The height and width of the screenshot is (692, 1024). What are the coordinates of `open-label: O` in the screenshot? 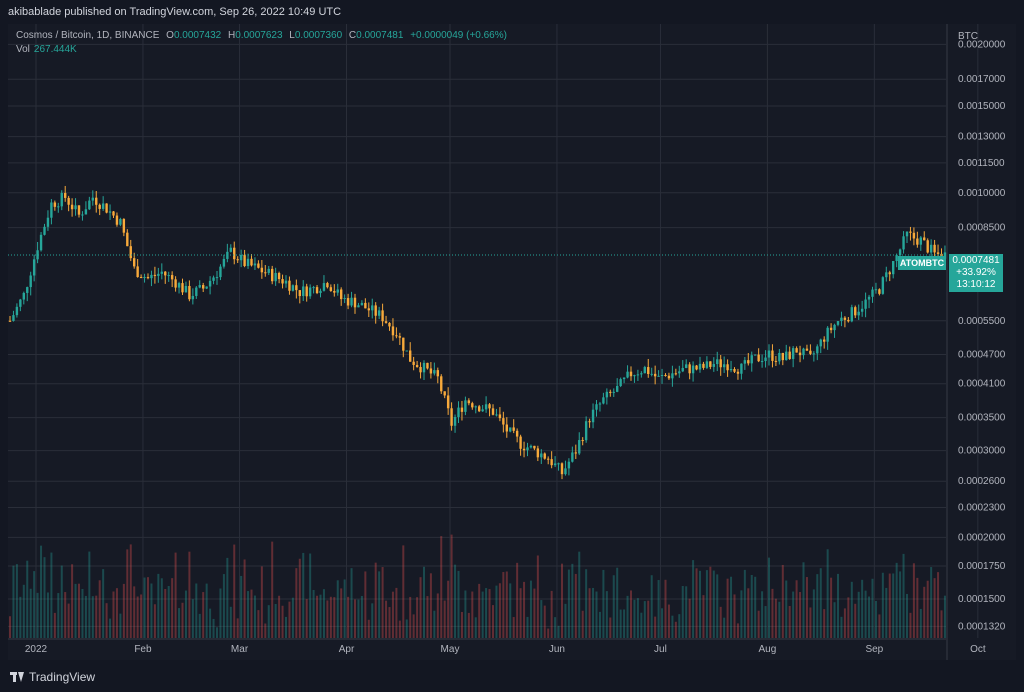 It's located at (170, 35).